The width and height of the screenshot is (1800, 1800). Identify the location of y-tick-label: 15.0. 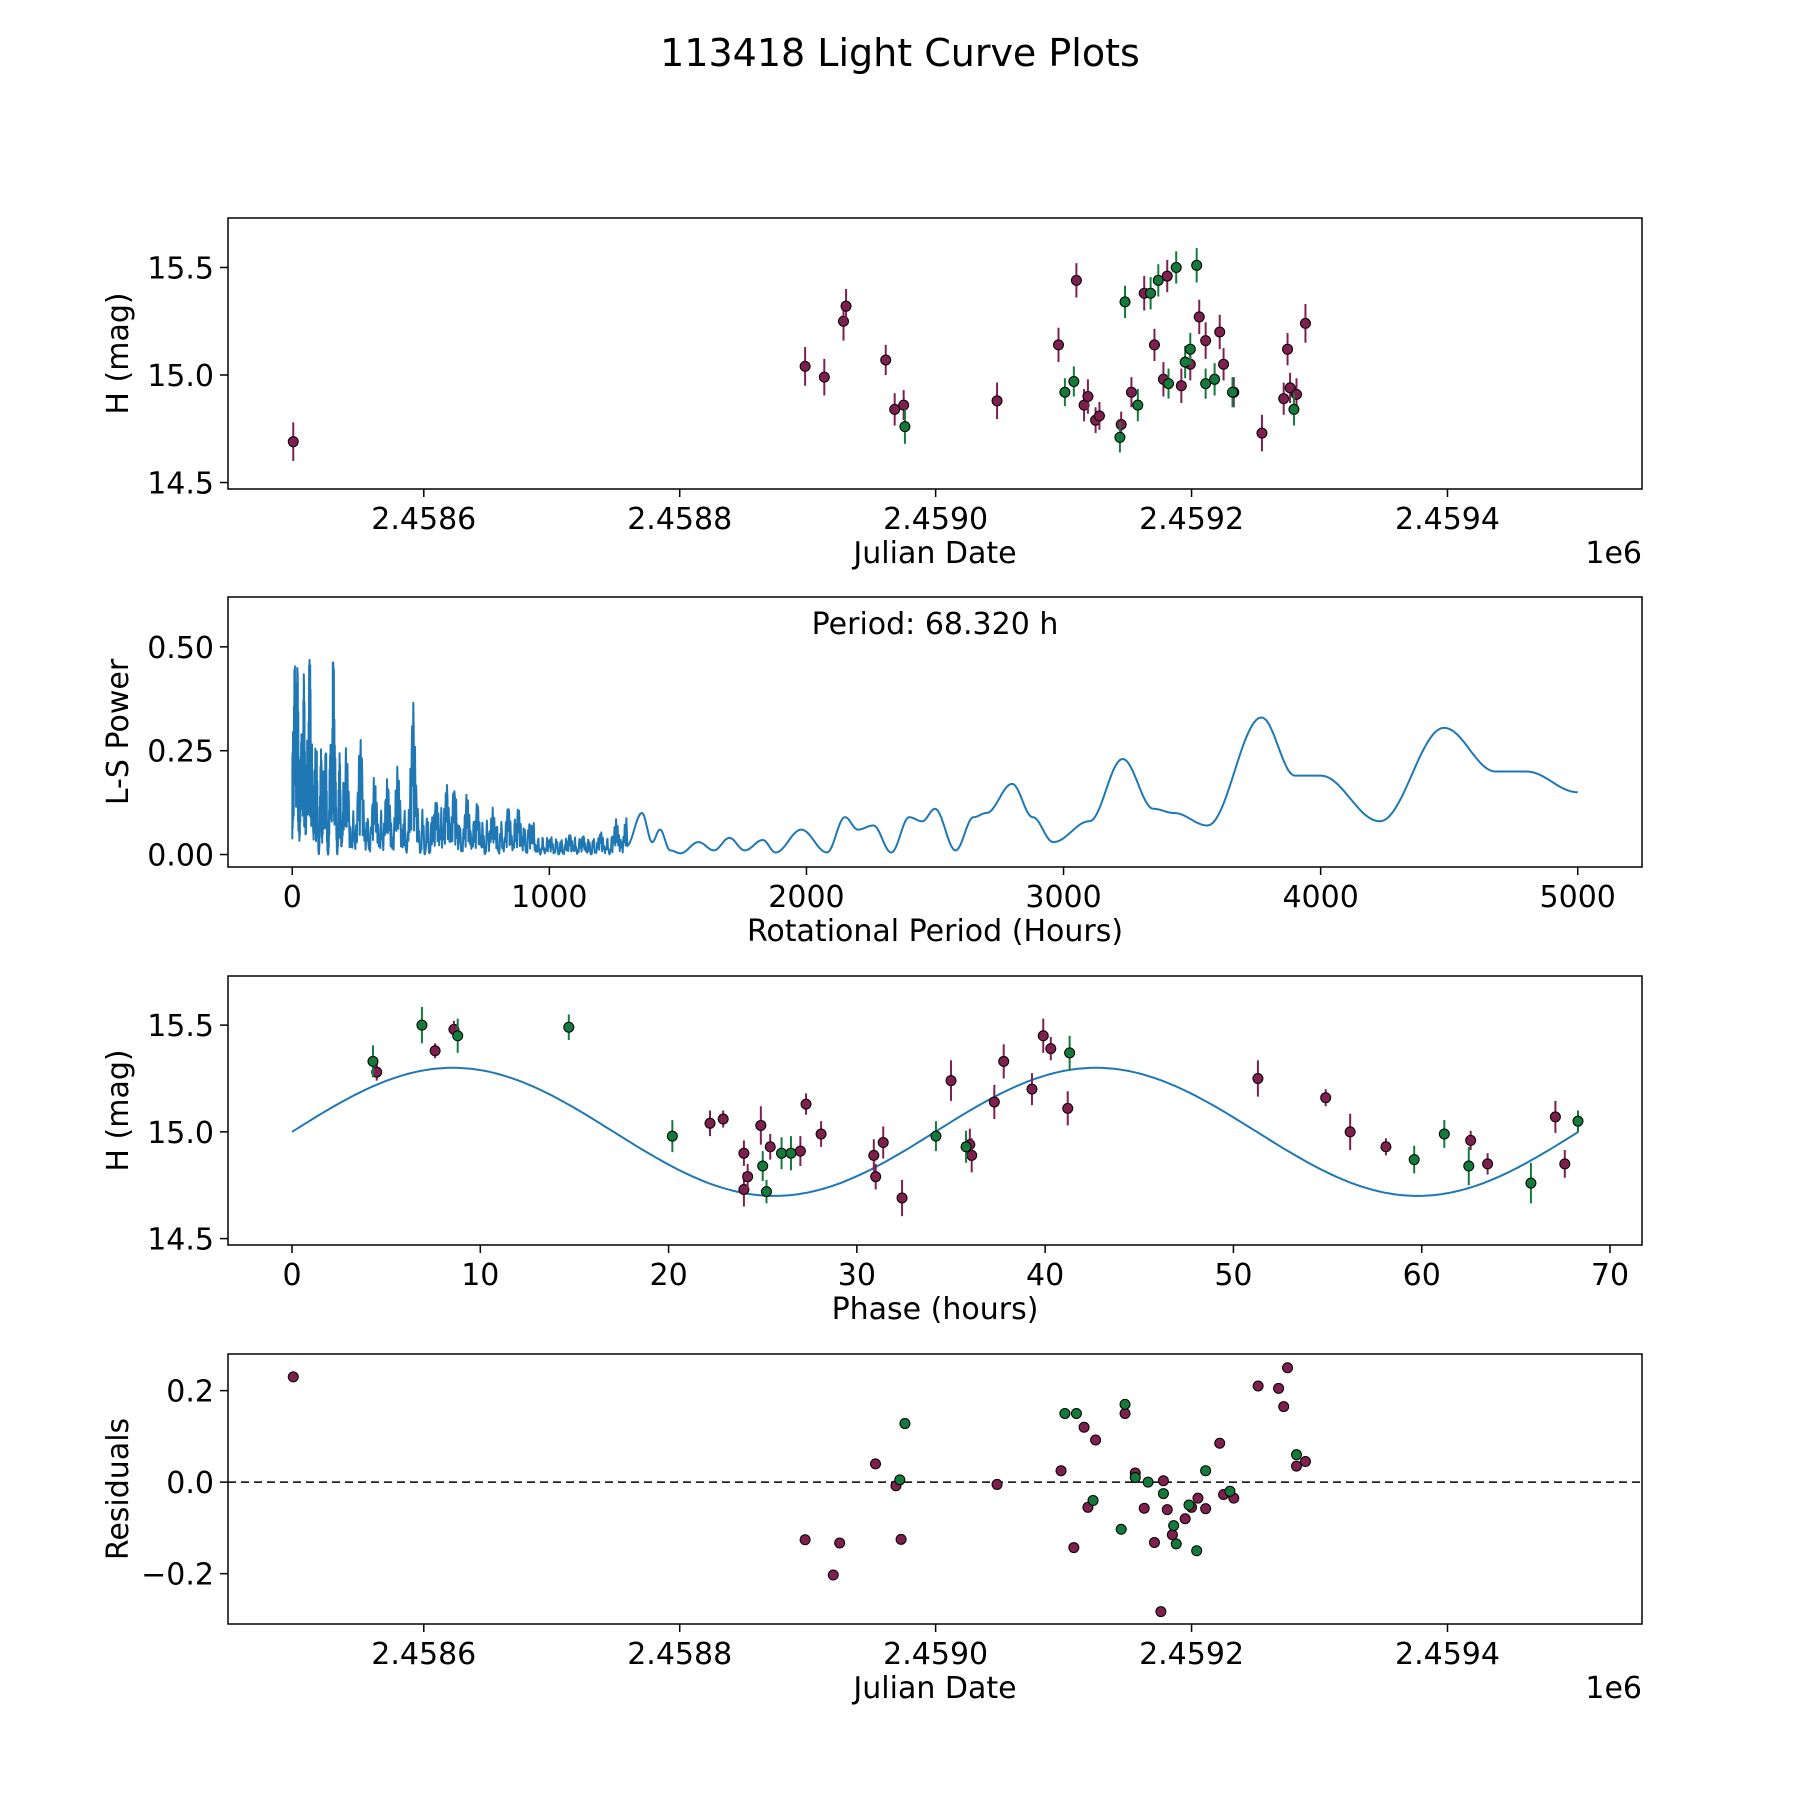
(180, 1133).